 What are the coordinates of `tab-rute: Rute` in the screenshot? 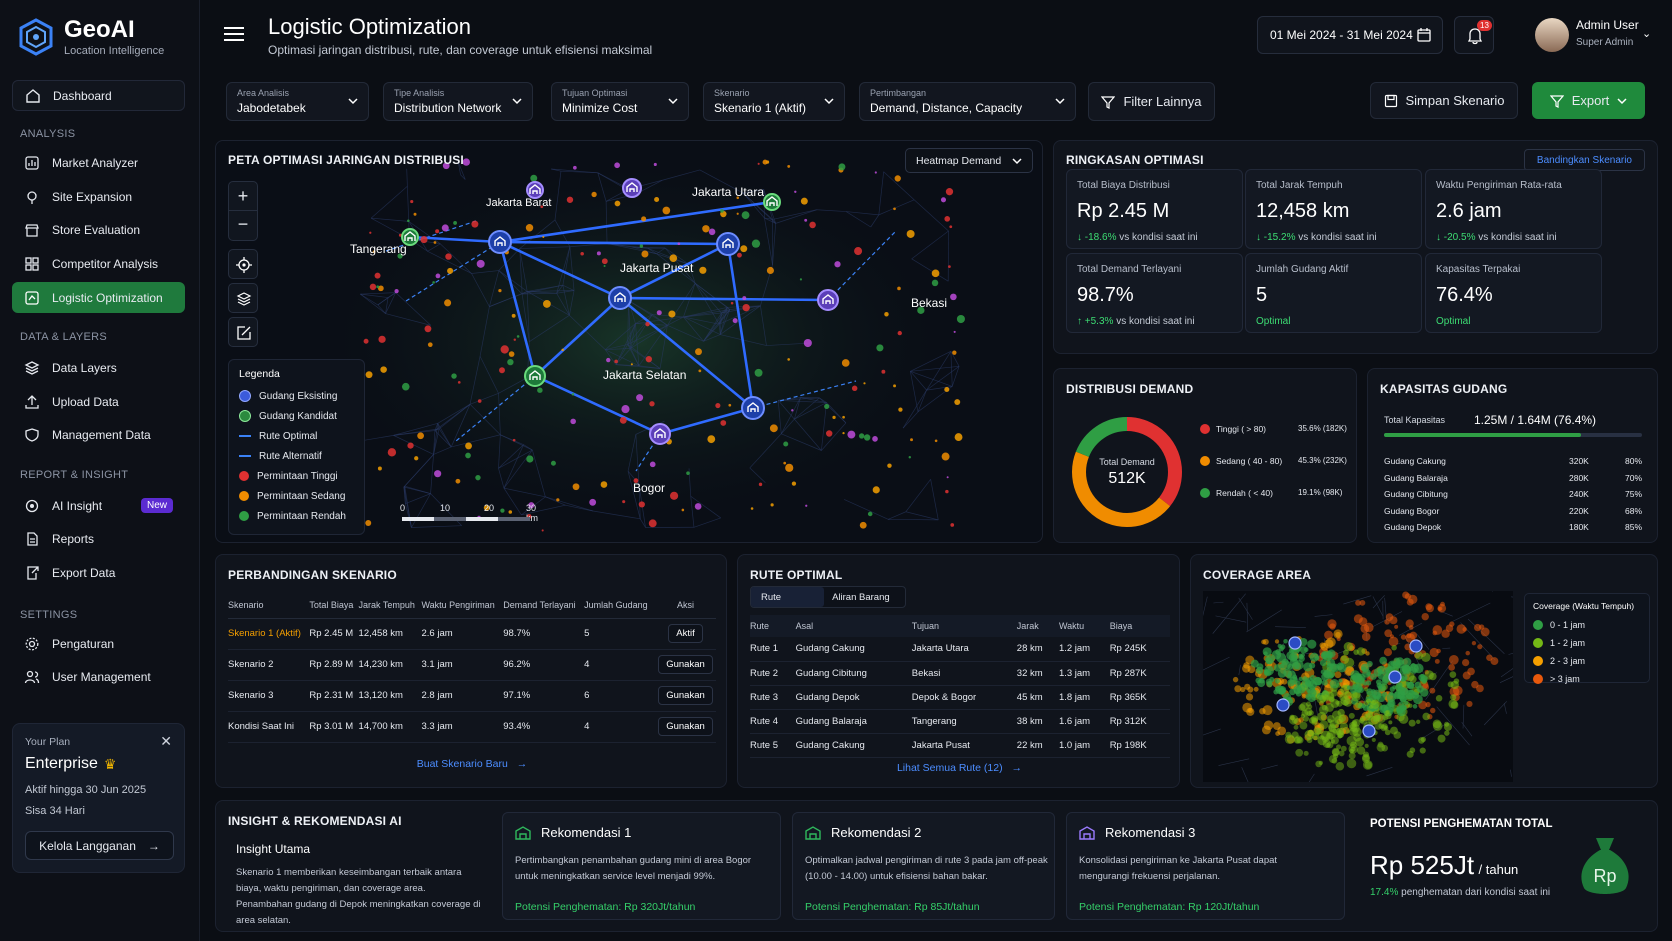 It's located at (788, 597).